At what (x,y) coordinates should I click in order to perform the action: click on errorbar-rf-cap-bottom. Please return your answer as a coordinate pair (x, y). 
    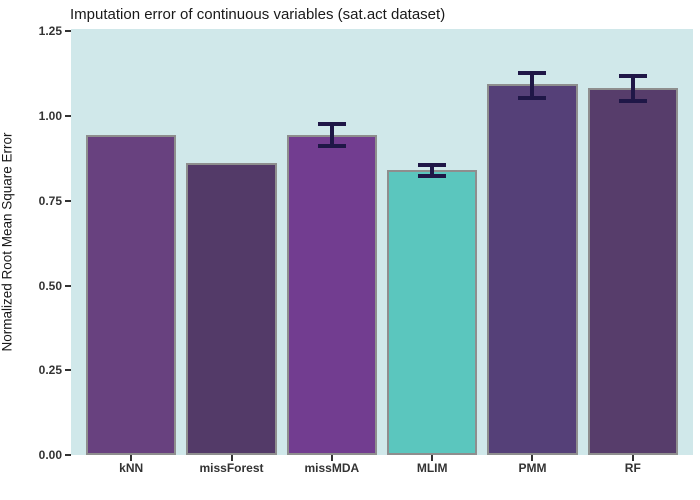
    Looking at the image, I should click on (632, 101).